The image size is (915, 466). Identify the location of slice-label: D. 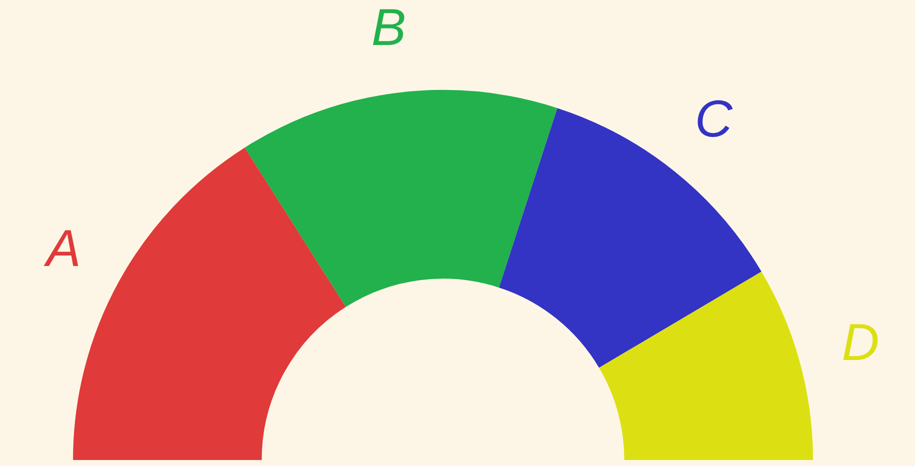
(861, 343).